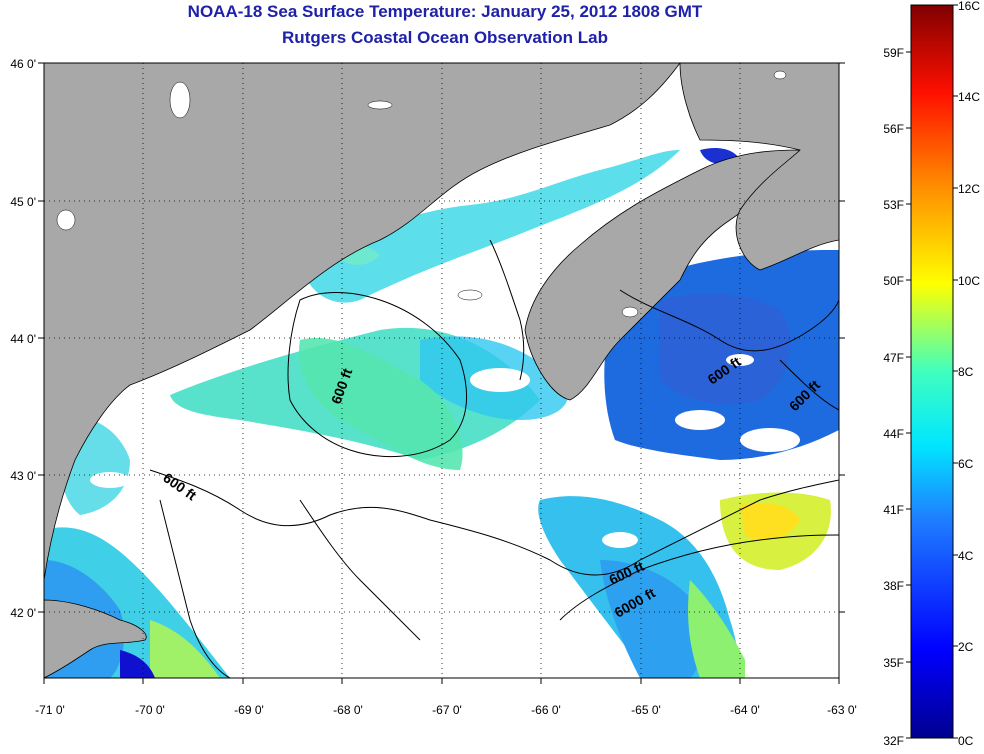 Image resolution: width=984 pixels, height=754 pixels. Describe the element at coordinates (447, 710) in the screenshot. I see `lon-label-67: -67 0'` at that location.